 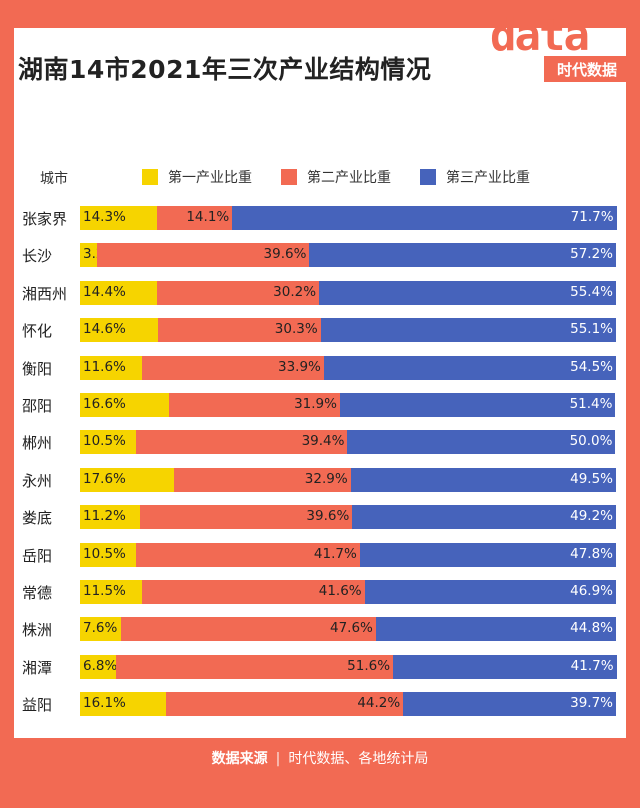 I want to click on data-label: 14.6%, so click(x=104, y=329).